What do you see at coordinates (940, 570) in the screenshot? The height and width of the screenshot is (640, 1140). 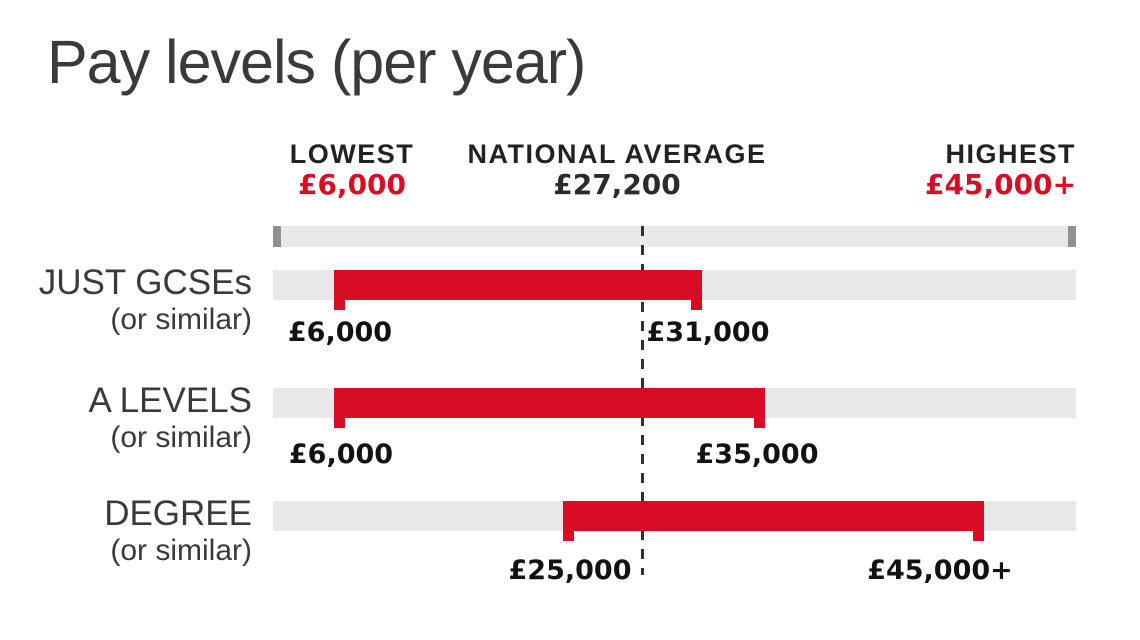 I see `bar-max-label: £45,000+` at bounding box center [940, 570].